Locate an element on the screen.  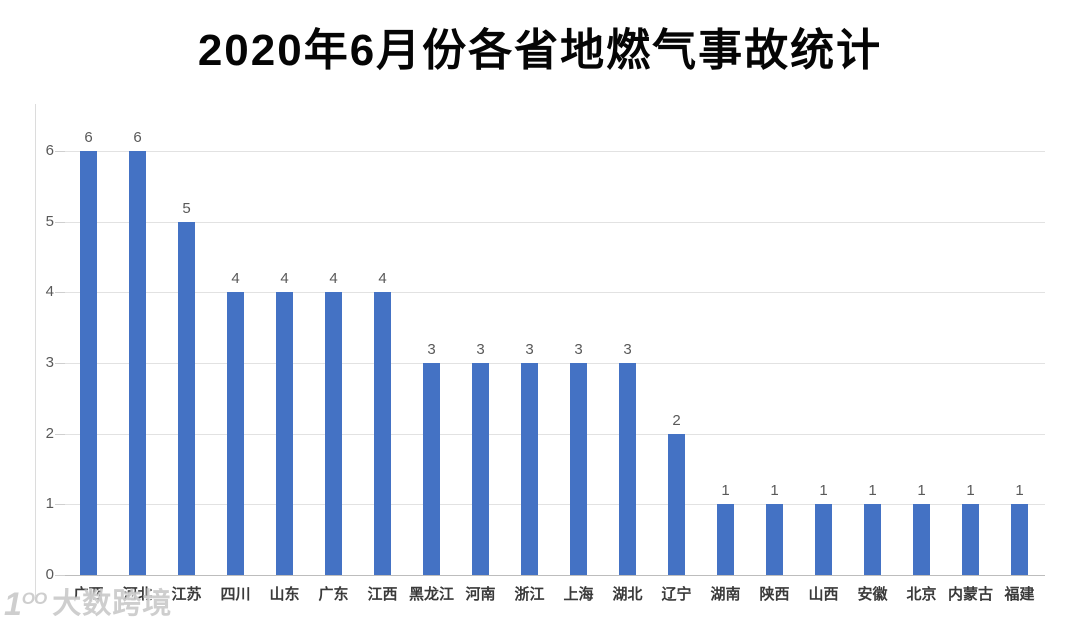
x-category-label: 四川 is located at coordinates (235, 594).